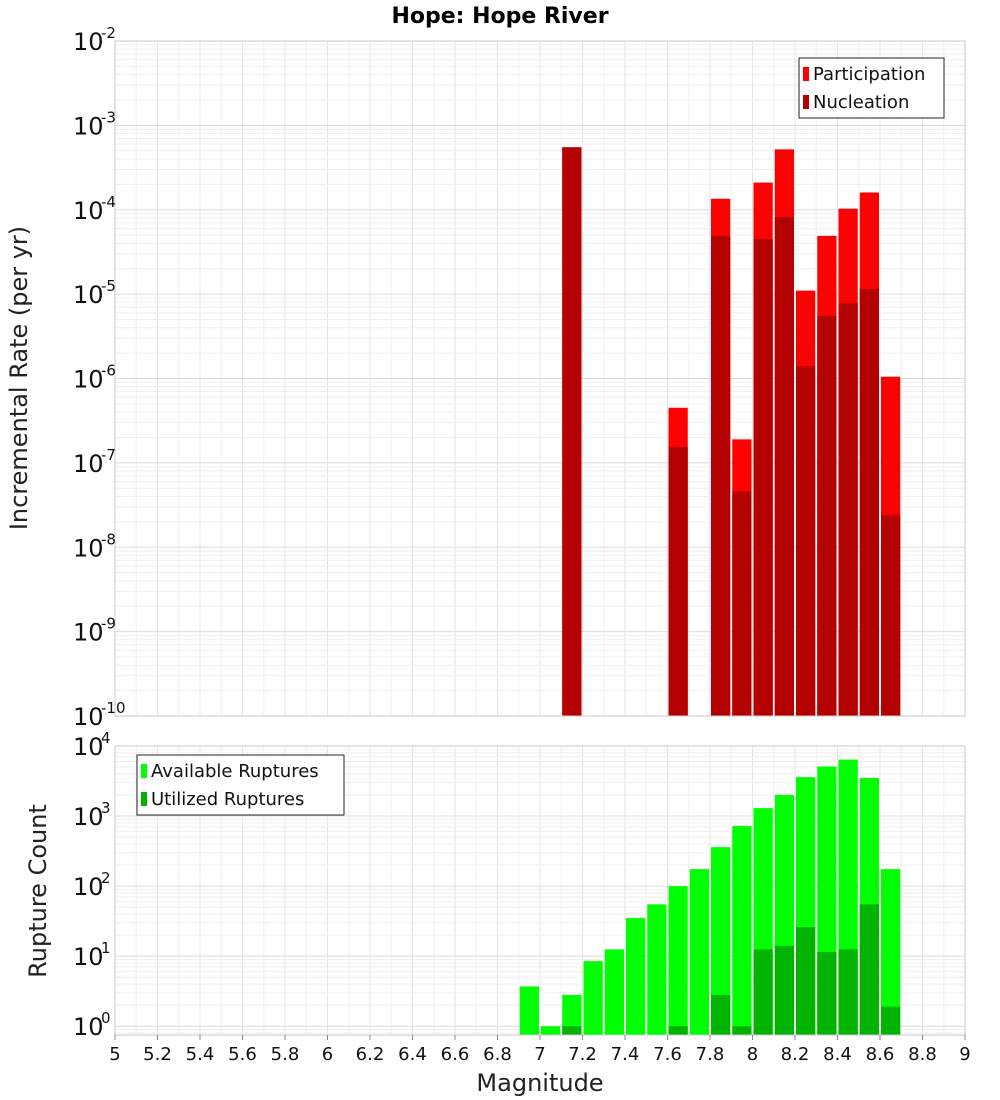  What do you see at coordinates (106, 738) in the screenshot?
I see `y-tick-exponent: 4` at bounding box center [106, 738].